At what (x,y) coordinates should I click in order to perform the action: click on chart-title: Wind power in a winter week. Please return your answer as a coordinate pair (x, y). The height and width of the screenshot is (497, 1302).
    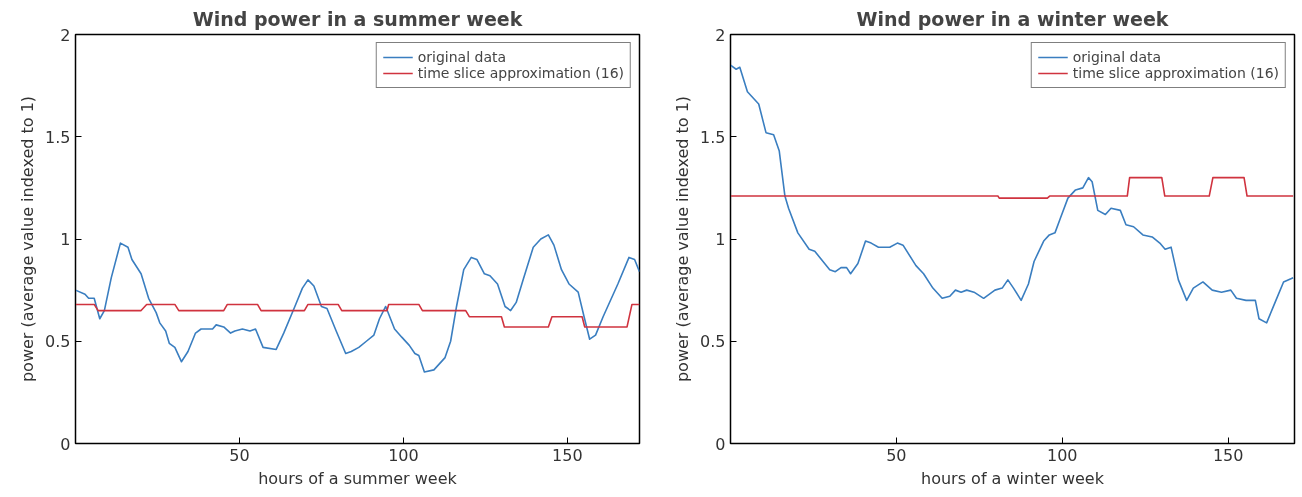
    Looking at the image, I should click on (1012, 18).